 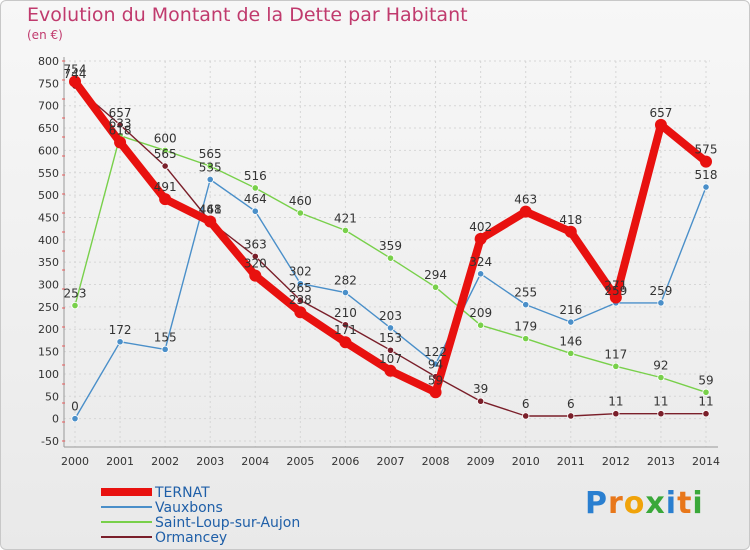 What do you see at coordinates (52, 396) in the screenshot?
I see `y-tick-label: 50` at bounding box center [52, 396].